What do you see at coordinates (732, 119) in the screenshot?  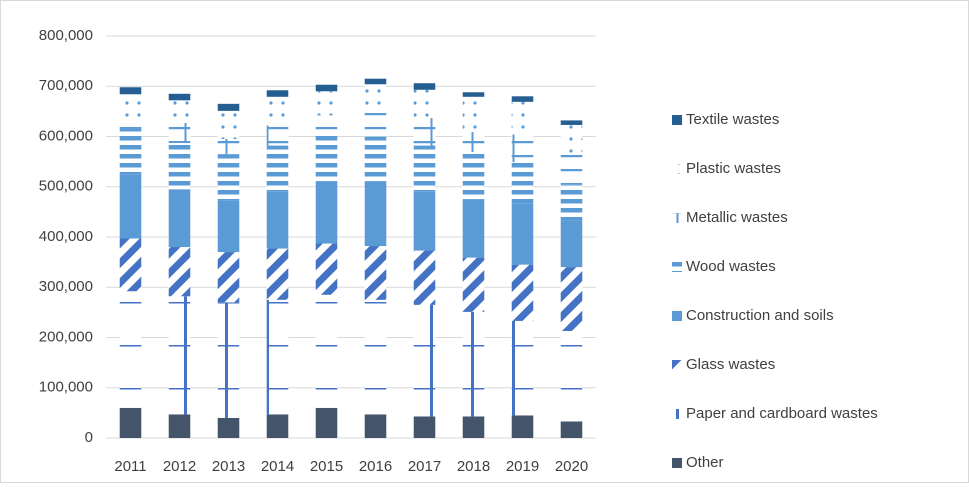 I see `legend-label: Textile wastes` at bounding box center [732, 119].